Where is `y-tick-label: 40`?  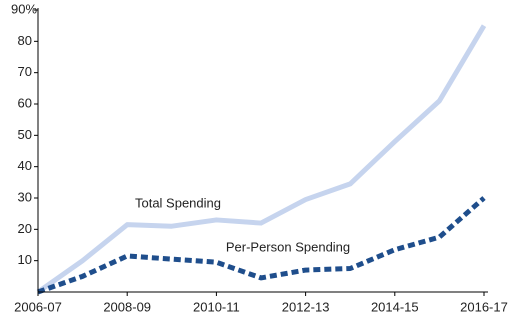
y-tick-label: 40 is located at coordinates (25, 165).